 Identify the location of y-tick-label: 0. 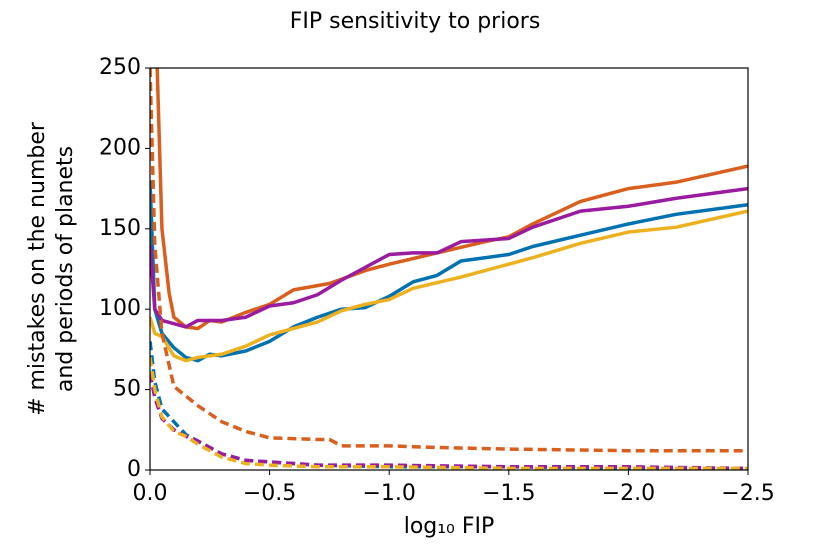
(134, 469).